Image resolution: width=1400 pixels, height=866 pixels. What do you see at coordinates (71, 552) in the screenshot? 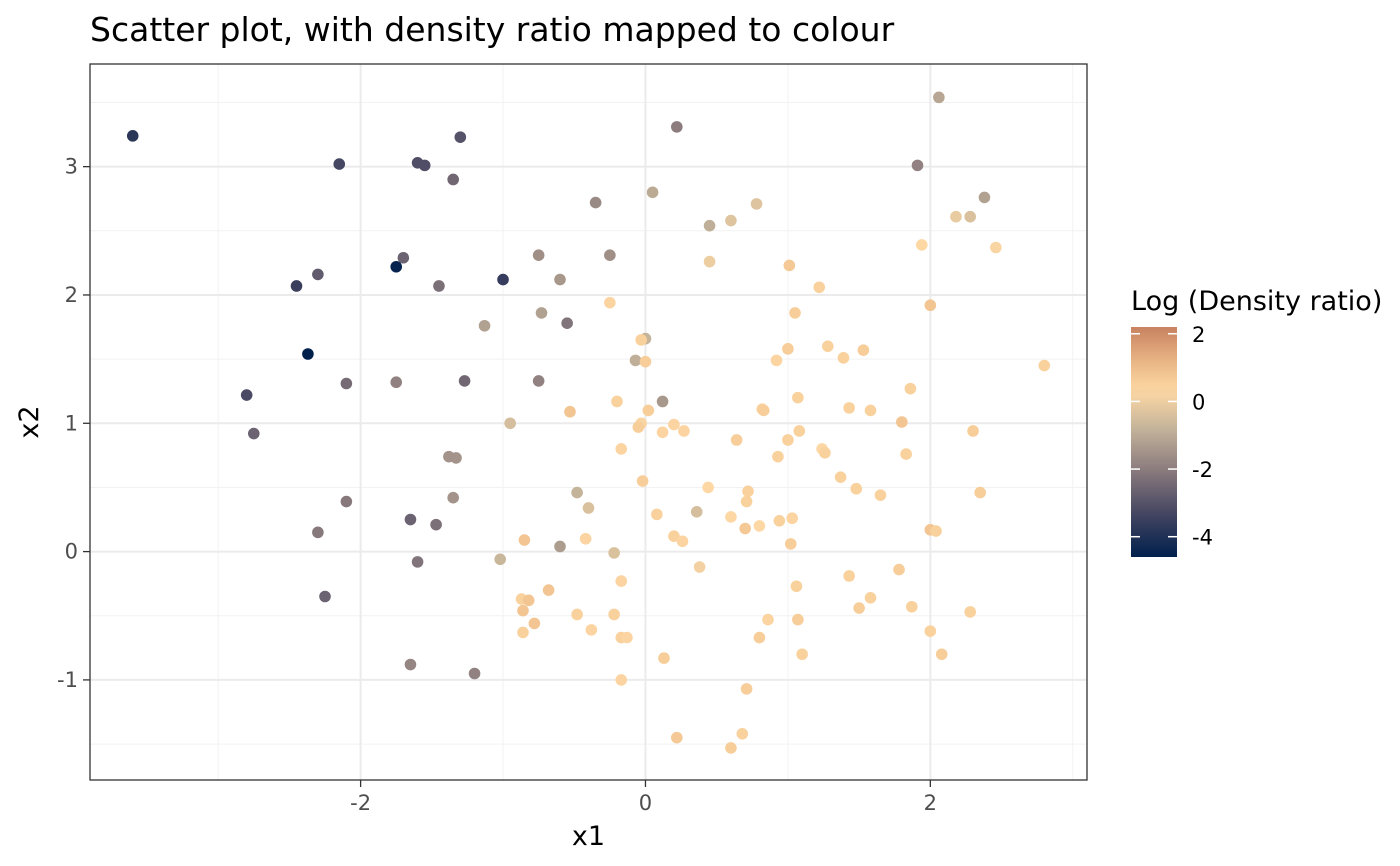
I see `y-tick-label: 0` at bounding box center [71, 552].